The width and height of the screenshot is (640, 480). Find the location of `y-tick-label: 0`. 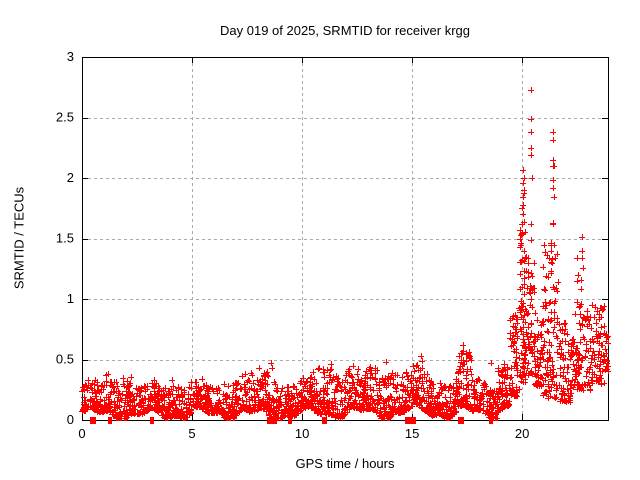

y-tick-label: 0 is located at coordinates (70, 419).